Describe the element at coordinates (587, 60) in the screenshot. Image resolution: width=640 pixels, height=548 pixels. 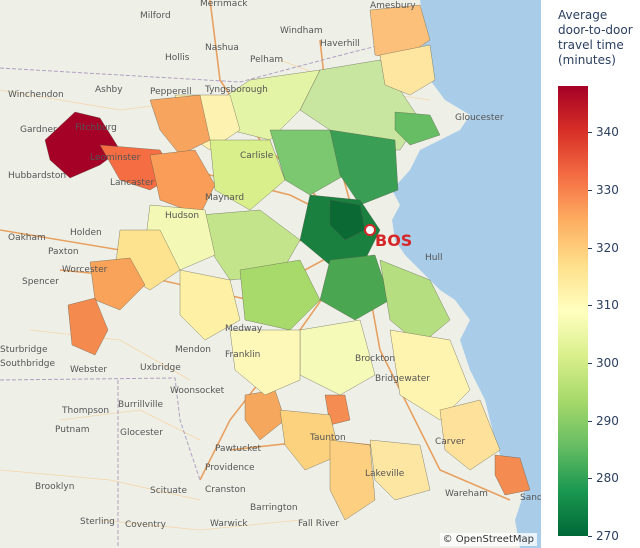
I see `colorbar-title-line: (minutes)` at that location.